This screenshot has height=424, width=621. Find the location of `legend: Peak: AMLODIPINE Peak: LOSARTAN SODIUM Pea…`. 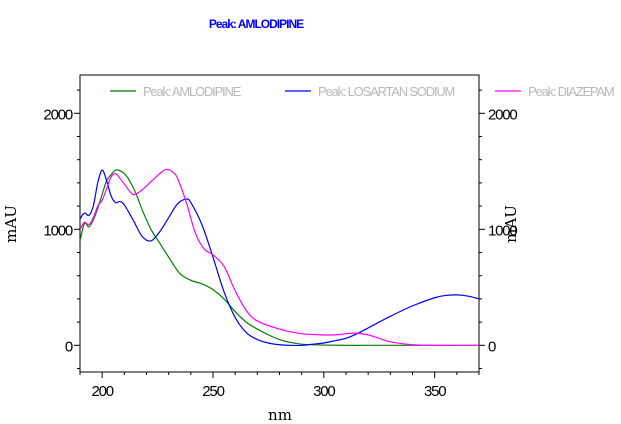

legend: Peak: AMLODIPINE Peak: LOSARTAN SODIUM Pea… is located at coordinates (362, 91).